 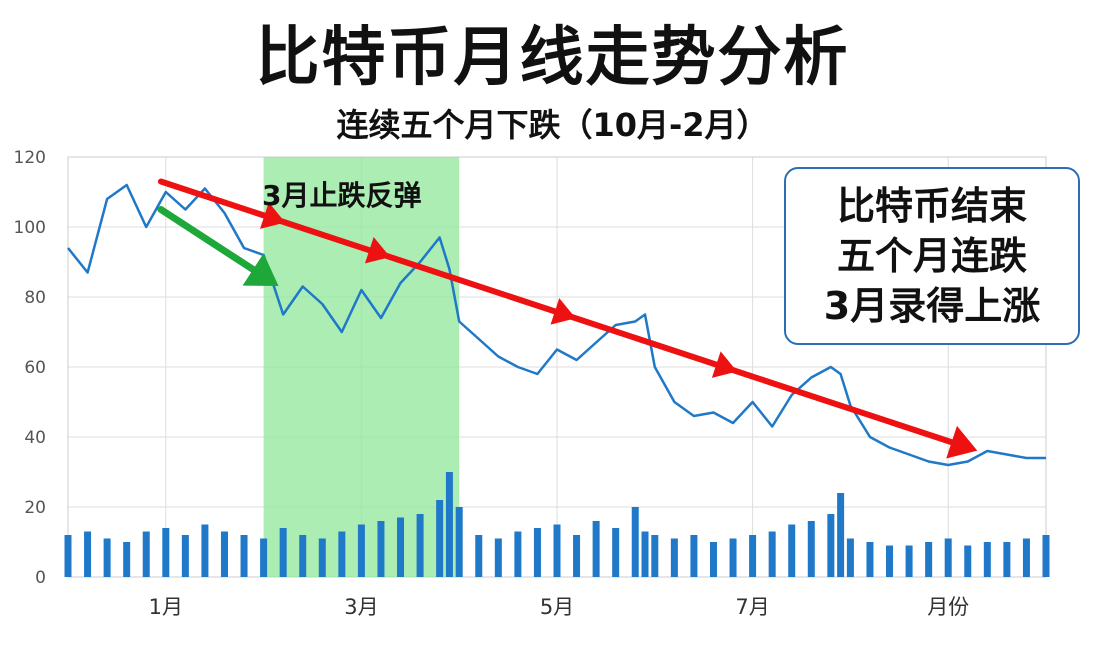 I want to click on volume-bars, so click(x=557, y=524).